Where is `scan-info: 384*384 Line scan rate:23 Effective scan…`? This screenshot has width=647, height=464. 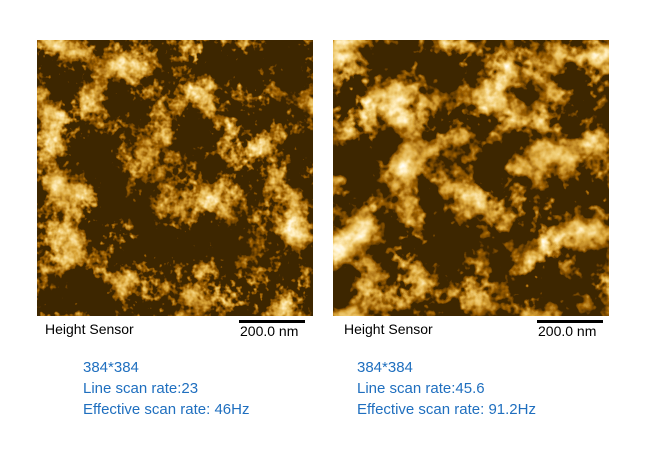 scan-info: 384*384 Line scan rate:23 Effective scan… is located at coordinates (166, 388).